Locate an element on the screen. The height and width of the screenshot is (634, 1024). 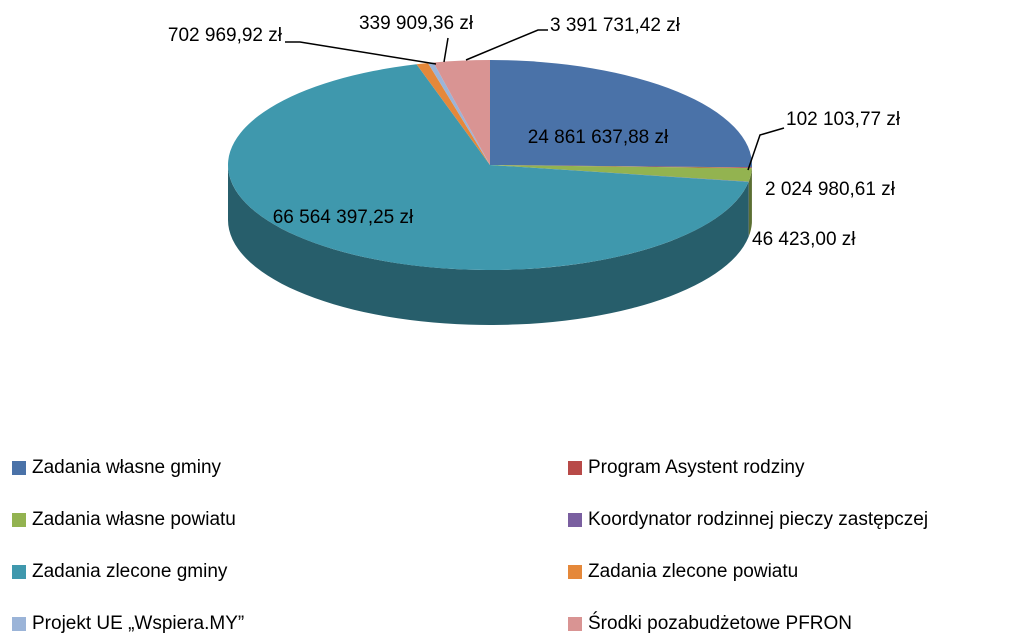
legend-label: Zadania własne powiatu is located at coordinates (134, 519).